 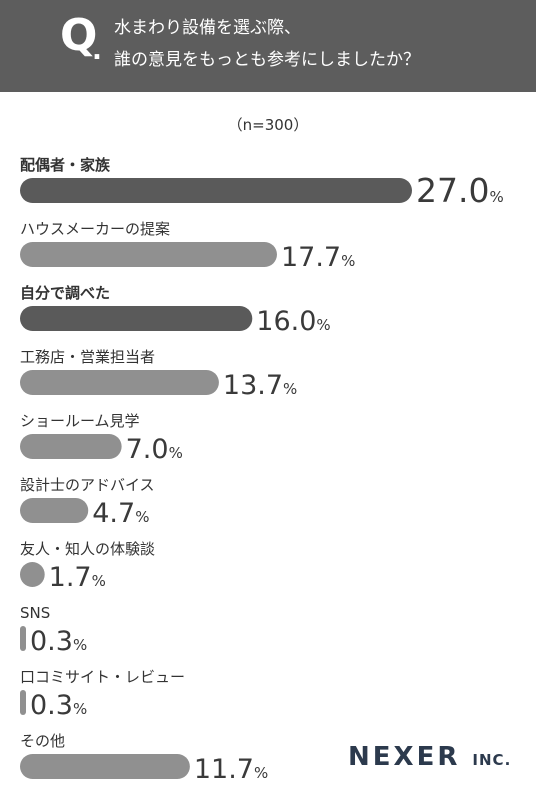 I want to click on category-label: 自分で調べた, so click(x=65, y=293).